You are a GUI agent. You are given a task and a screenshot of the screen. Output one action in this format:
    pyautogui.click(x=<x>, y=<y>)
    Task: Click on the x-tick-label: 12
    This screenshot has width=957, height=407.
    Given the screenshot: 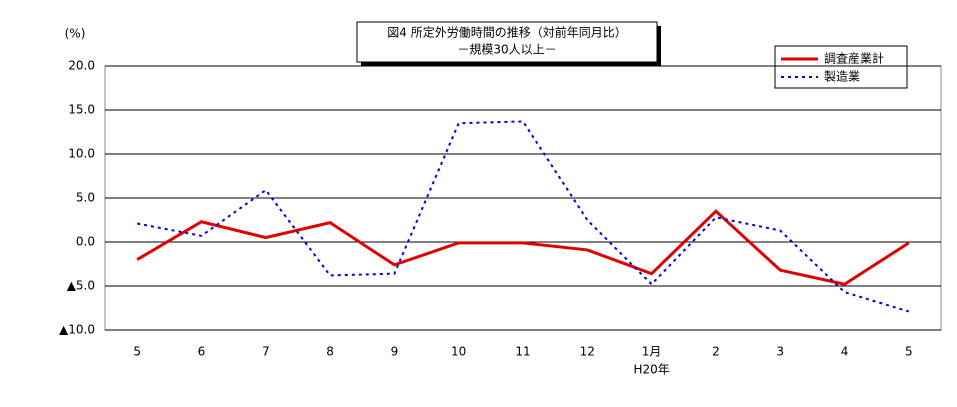 What is the action you would take?
    pyautogui.click(x=587, y=352)
    